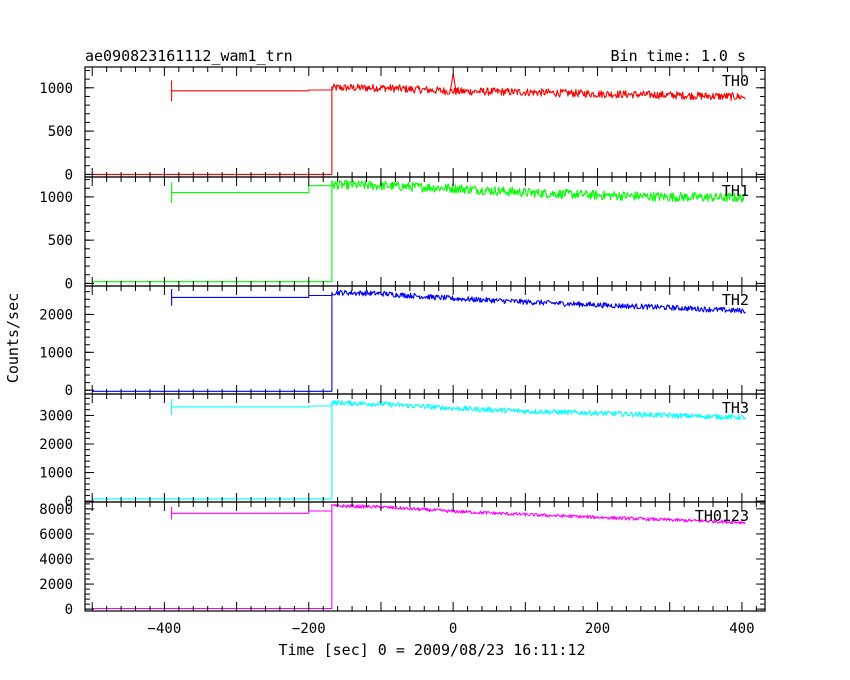 This screenshot has width=850, height=680. What do you see at coordinates (56, 535) in the screenshot?
I see `y-tick-label: 6000` at bounding box center [56, 535].